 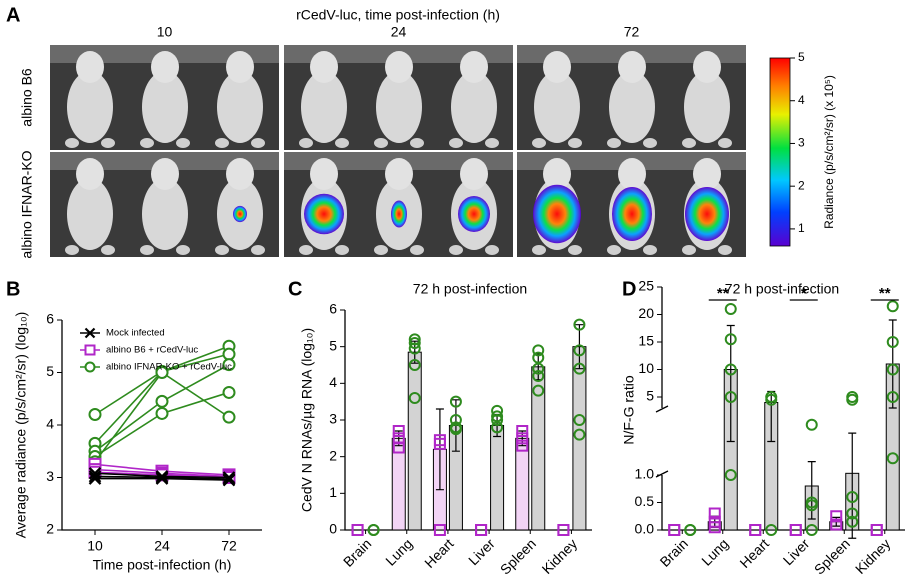 What do you see at coordinates (398, 551) in the screenshot?
I see `x-tick-label: Lung` at bounding box center [398, 551].